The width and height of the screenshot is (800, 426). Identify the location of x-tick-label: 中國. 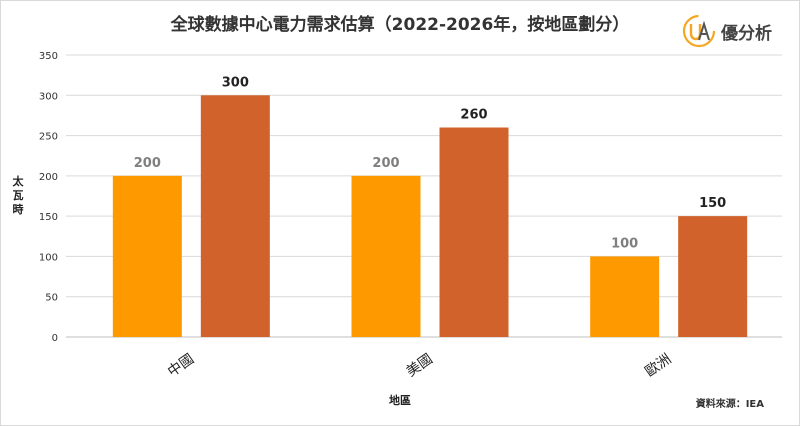
(181, 365).